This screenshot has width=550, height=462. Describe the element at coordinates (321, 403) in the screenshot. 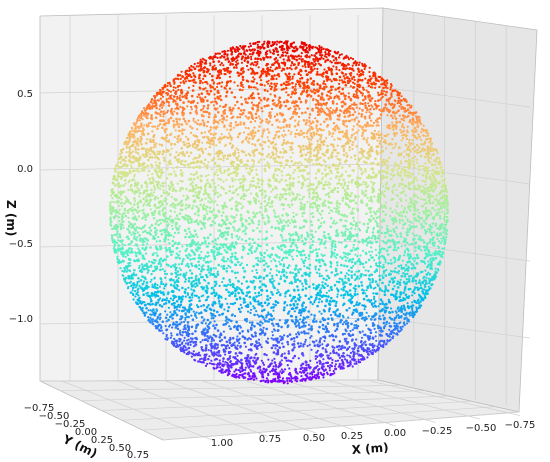

I see `x-gridline-floor` at that location.